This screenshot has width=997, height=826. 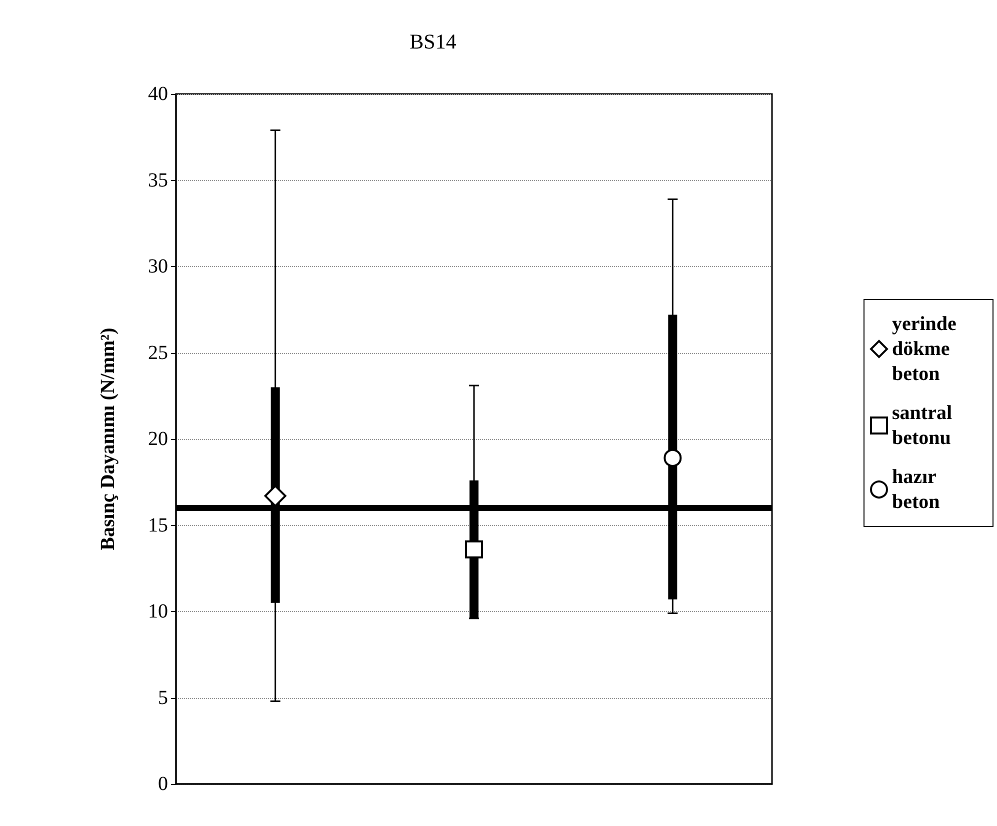 What do you see at coordinates (924, 425) in the screenshot?
I see `legend-label: santral betonu` at bounding box center [924, 425].